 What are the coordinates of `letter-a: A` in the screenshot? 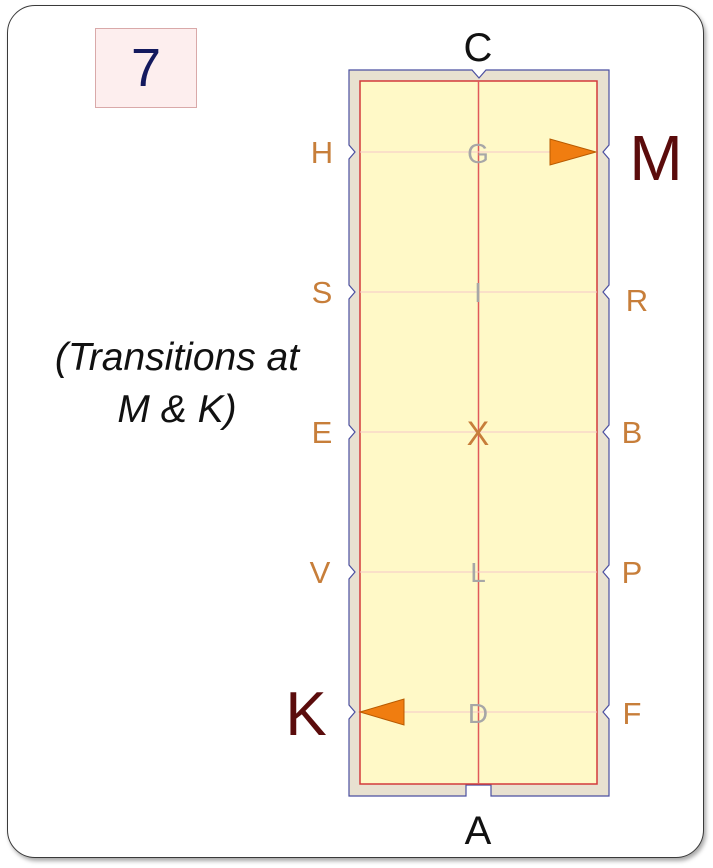 It's located at (478, 831).